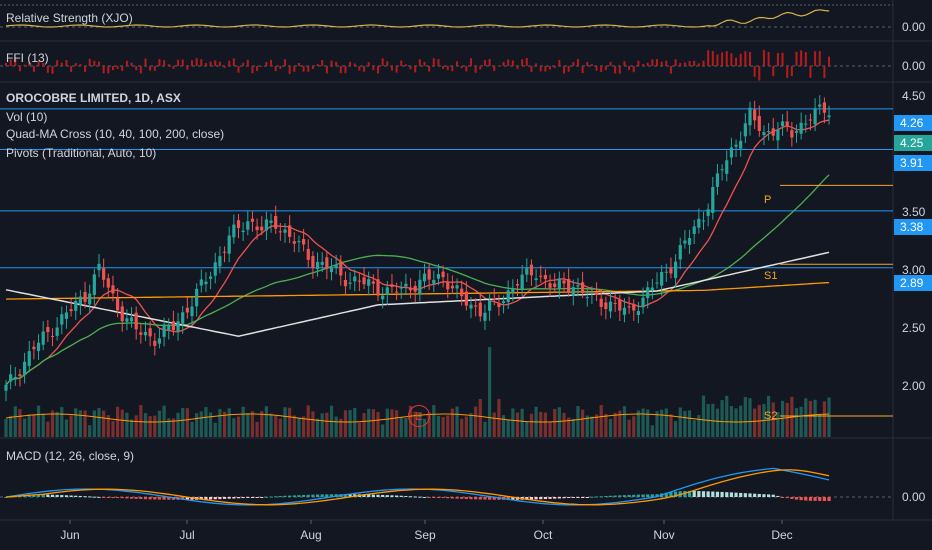 This screenshot has height=550, width=932. I want to click on indicator-pivots-label: Pivots (Traditional, Auto, 10), so click(81, 153).